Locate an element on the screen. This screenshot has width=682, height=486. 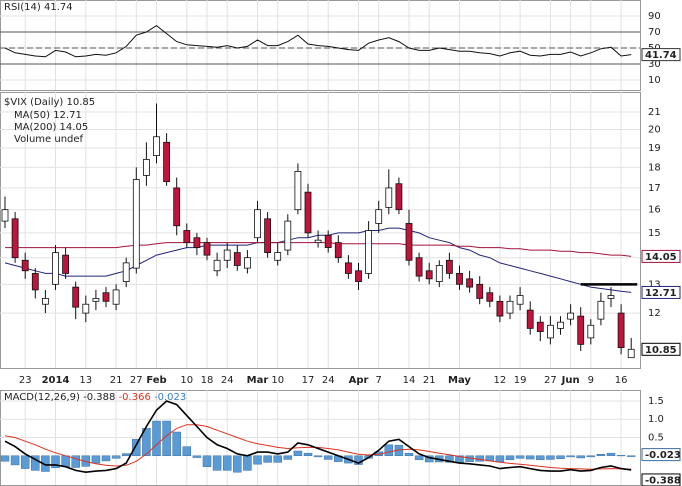
x-tick-label: Mar is located at coordinates (258, 380).